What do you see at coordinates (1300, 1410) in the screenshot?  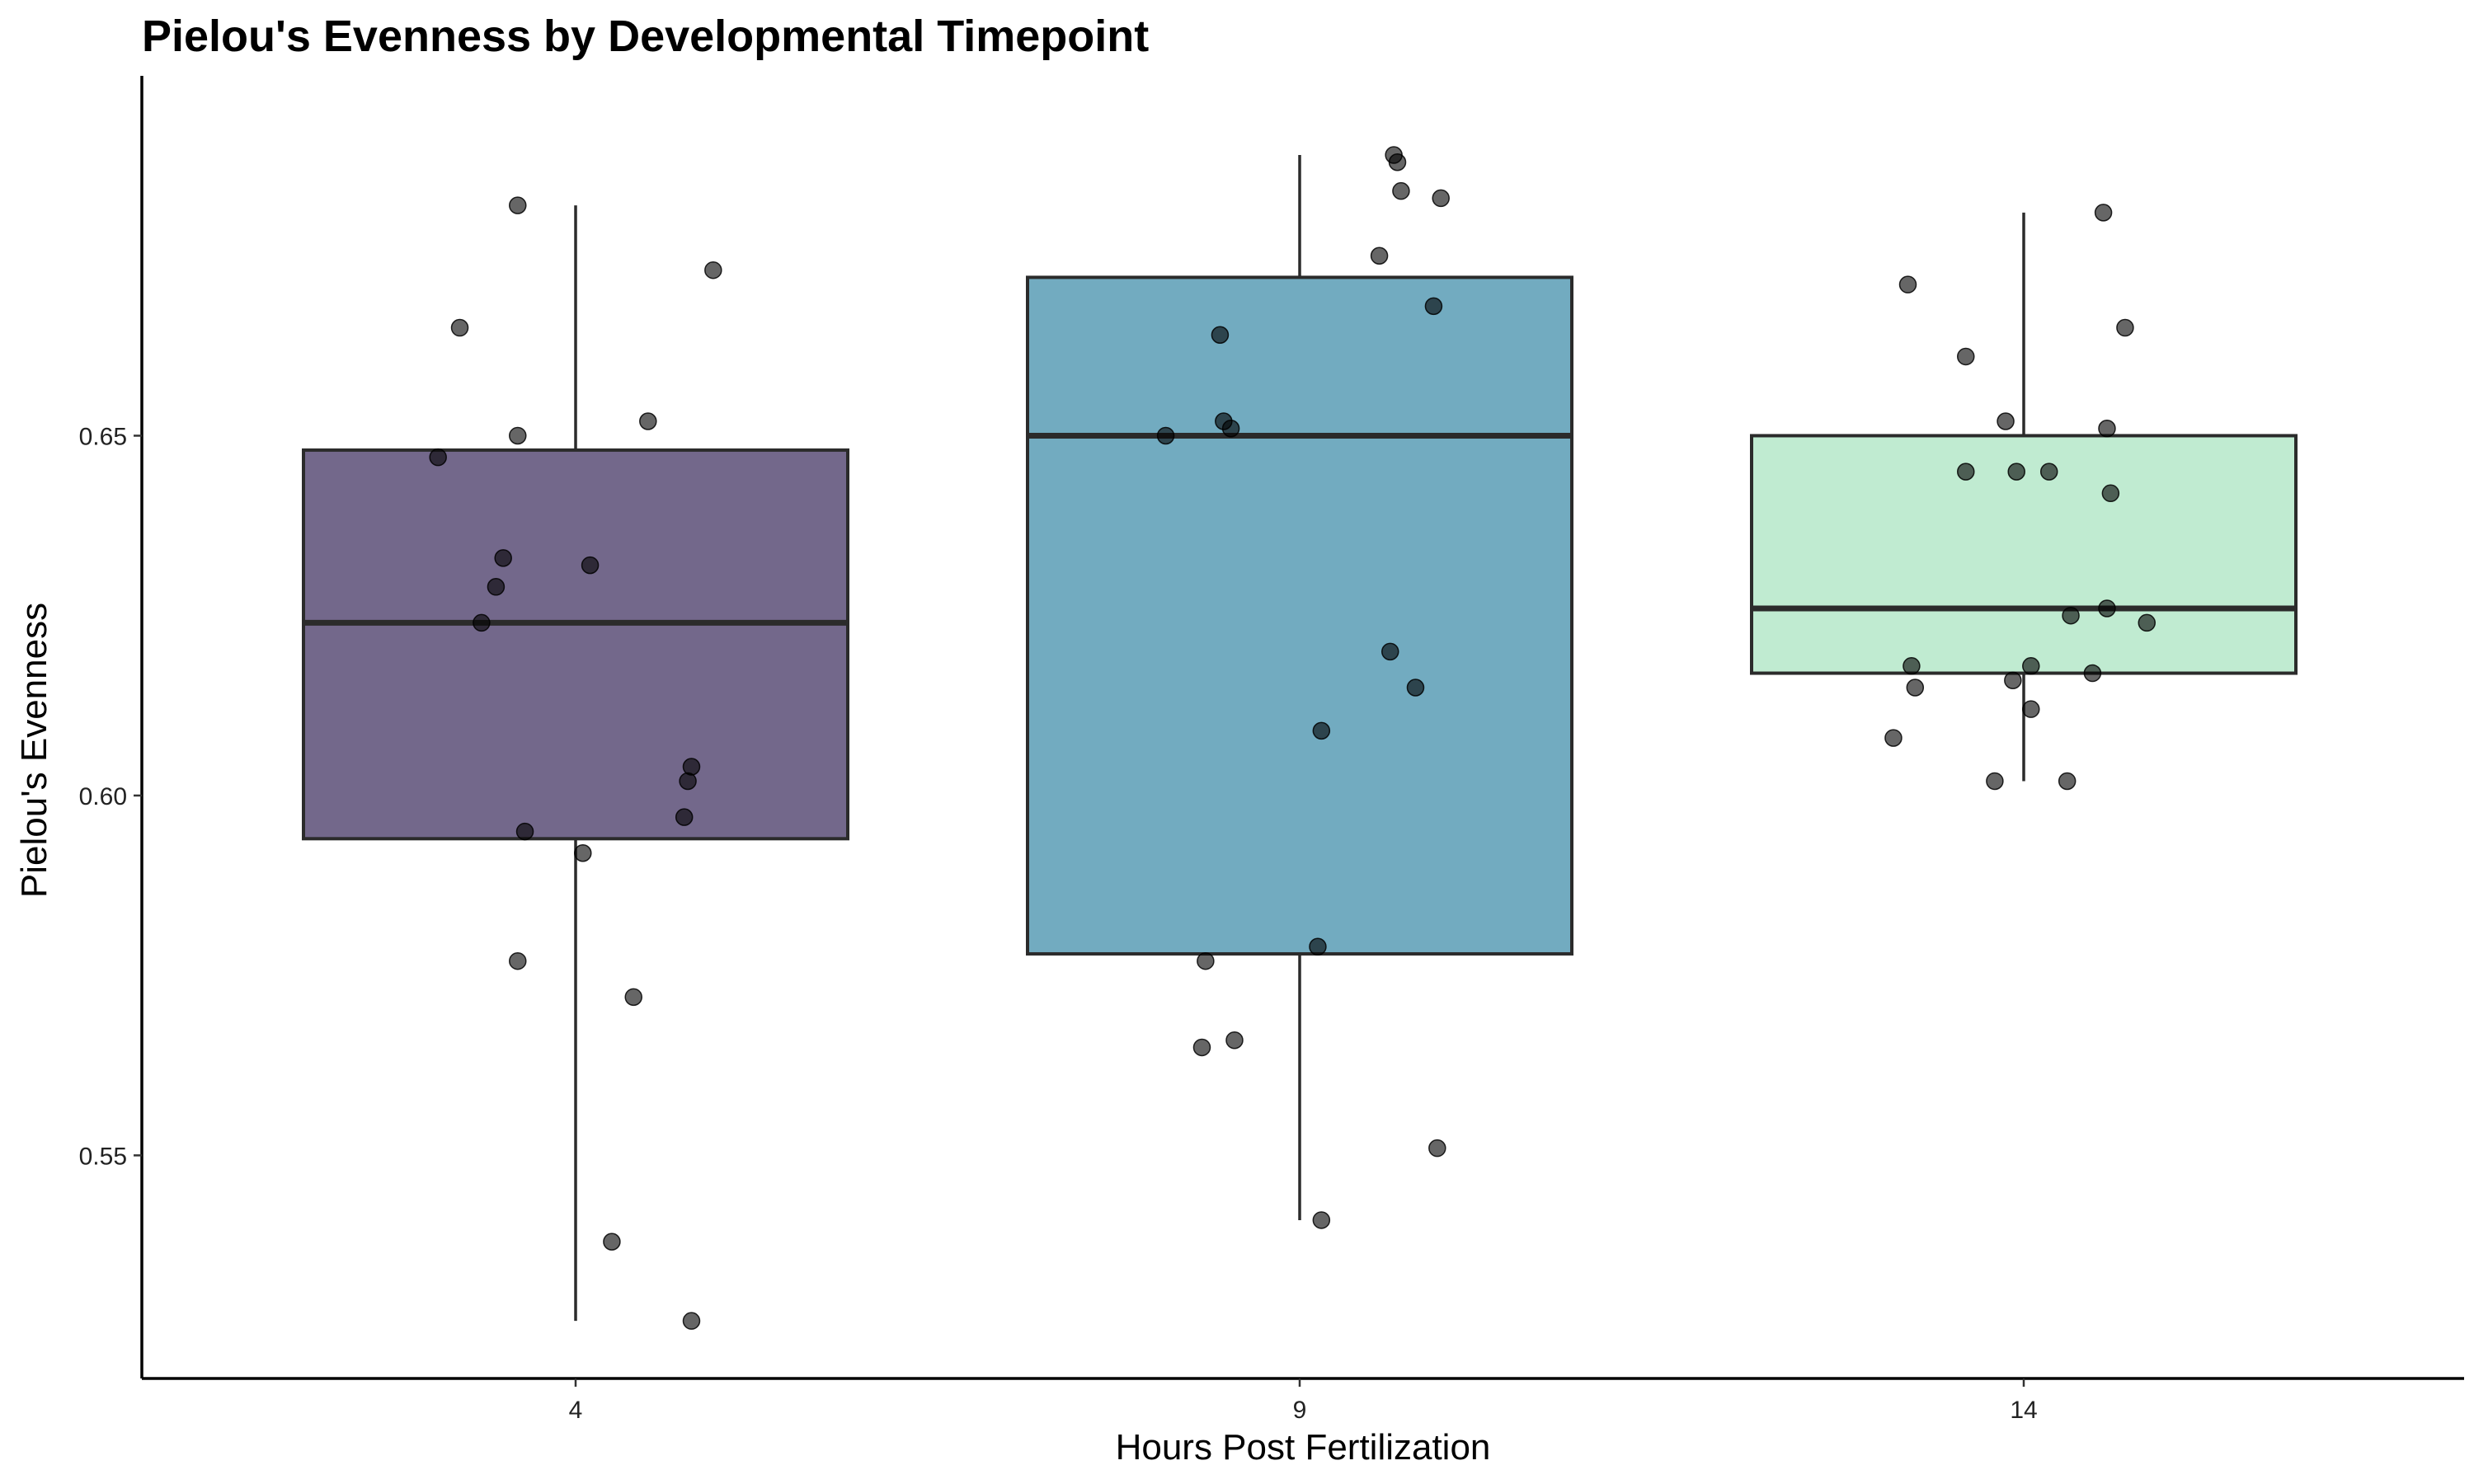 I see `x-tick-label: 9` at bounding box center [1300, 1410].